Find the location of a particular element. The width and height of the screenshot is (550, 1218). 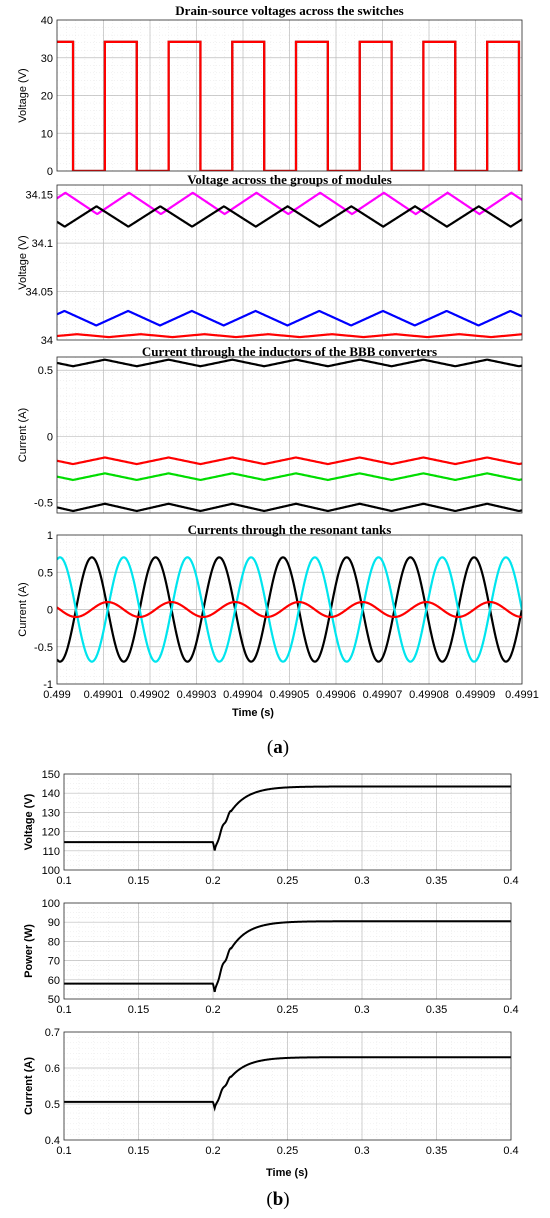

figure-a-caption-letter: a is located at coordinates (278, 747).